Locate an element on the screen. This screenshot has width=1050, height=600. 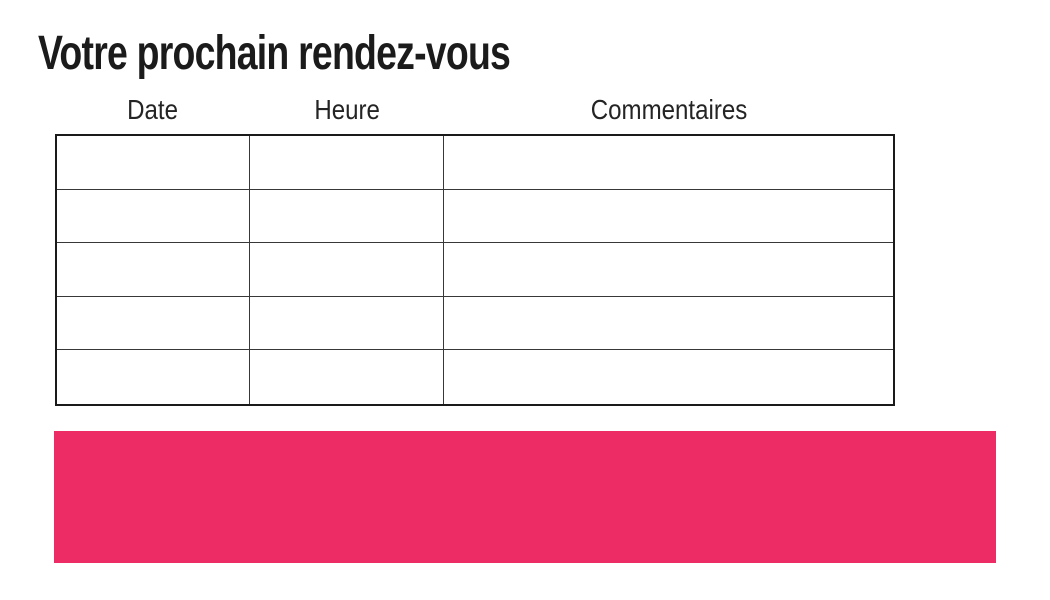
column-header-heure-label: Heure is located at coordinates (347, 110).